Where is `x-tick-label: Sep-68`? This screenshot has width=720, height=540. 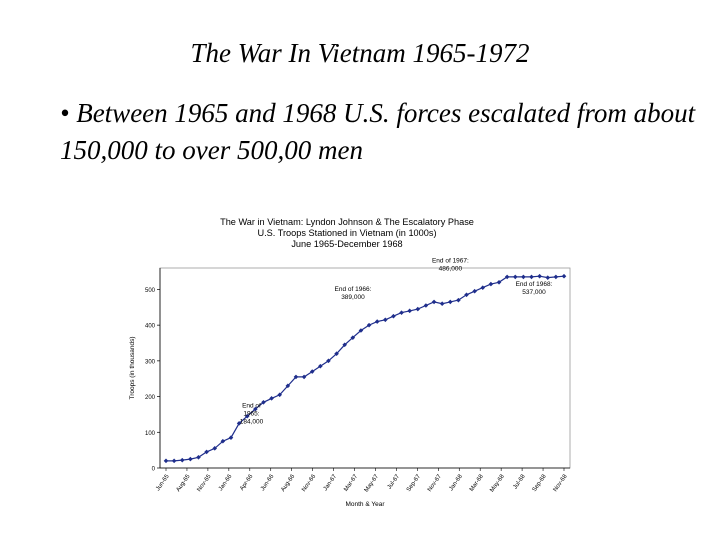
x-tick-label: Sep-68 is located at coordinates (540, 483).